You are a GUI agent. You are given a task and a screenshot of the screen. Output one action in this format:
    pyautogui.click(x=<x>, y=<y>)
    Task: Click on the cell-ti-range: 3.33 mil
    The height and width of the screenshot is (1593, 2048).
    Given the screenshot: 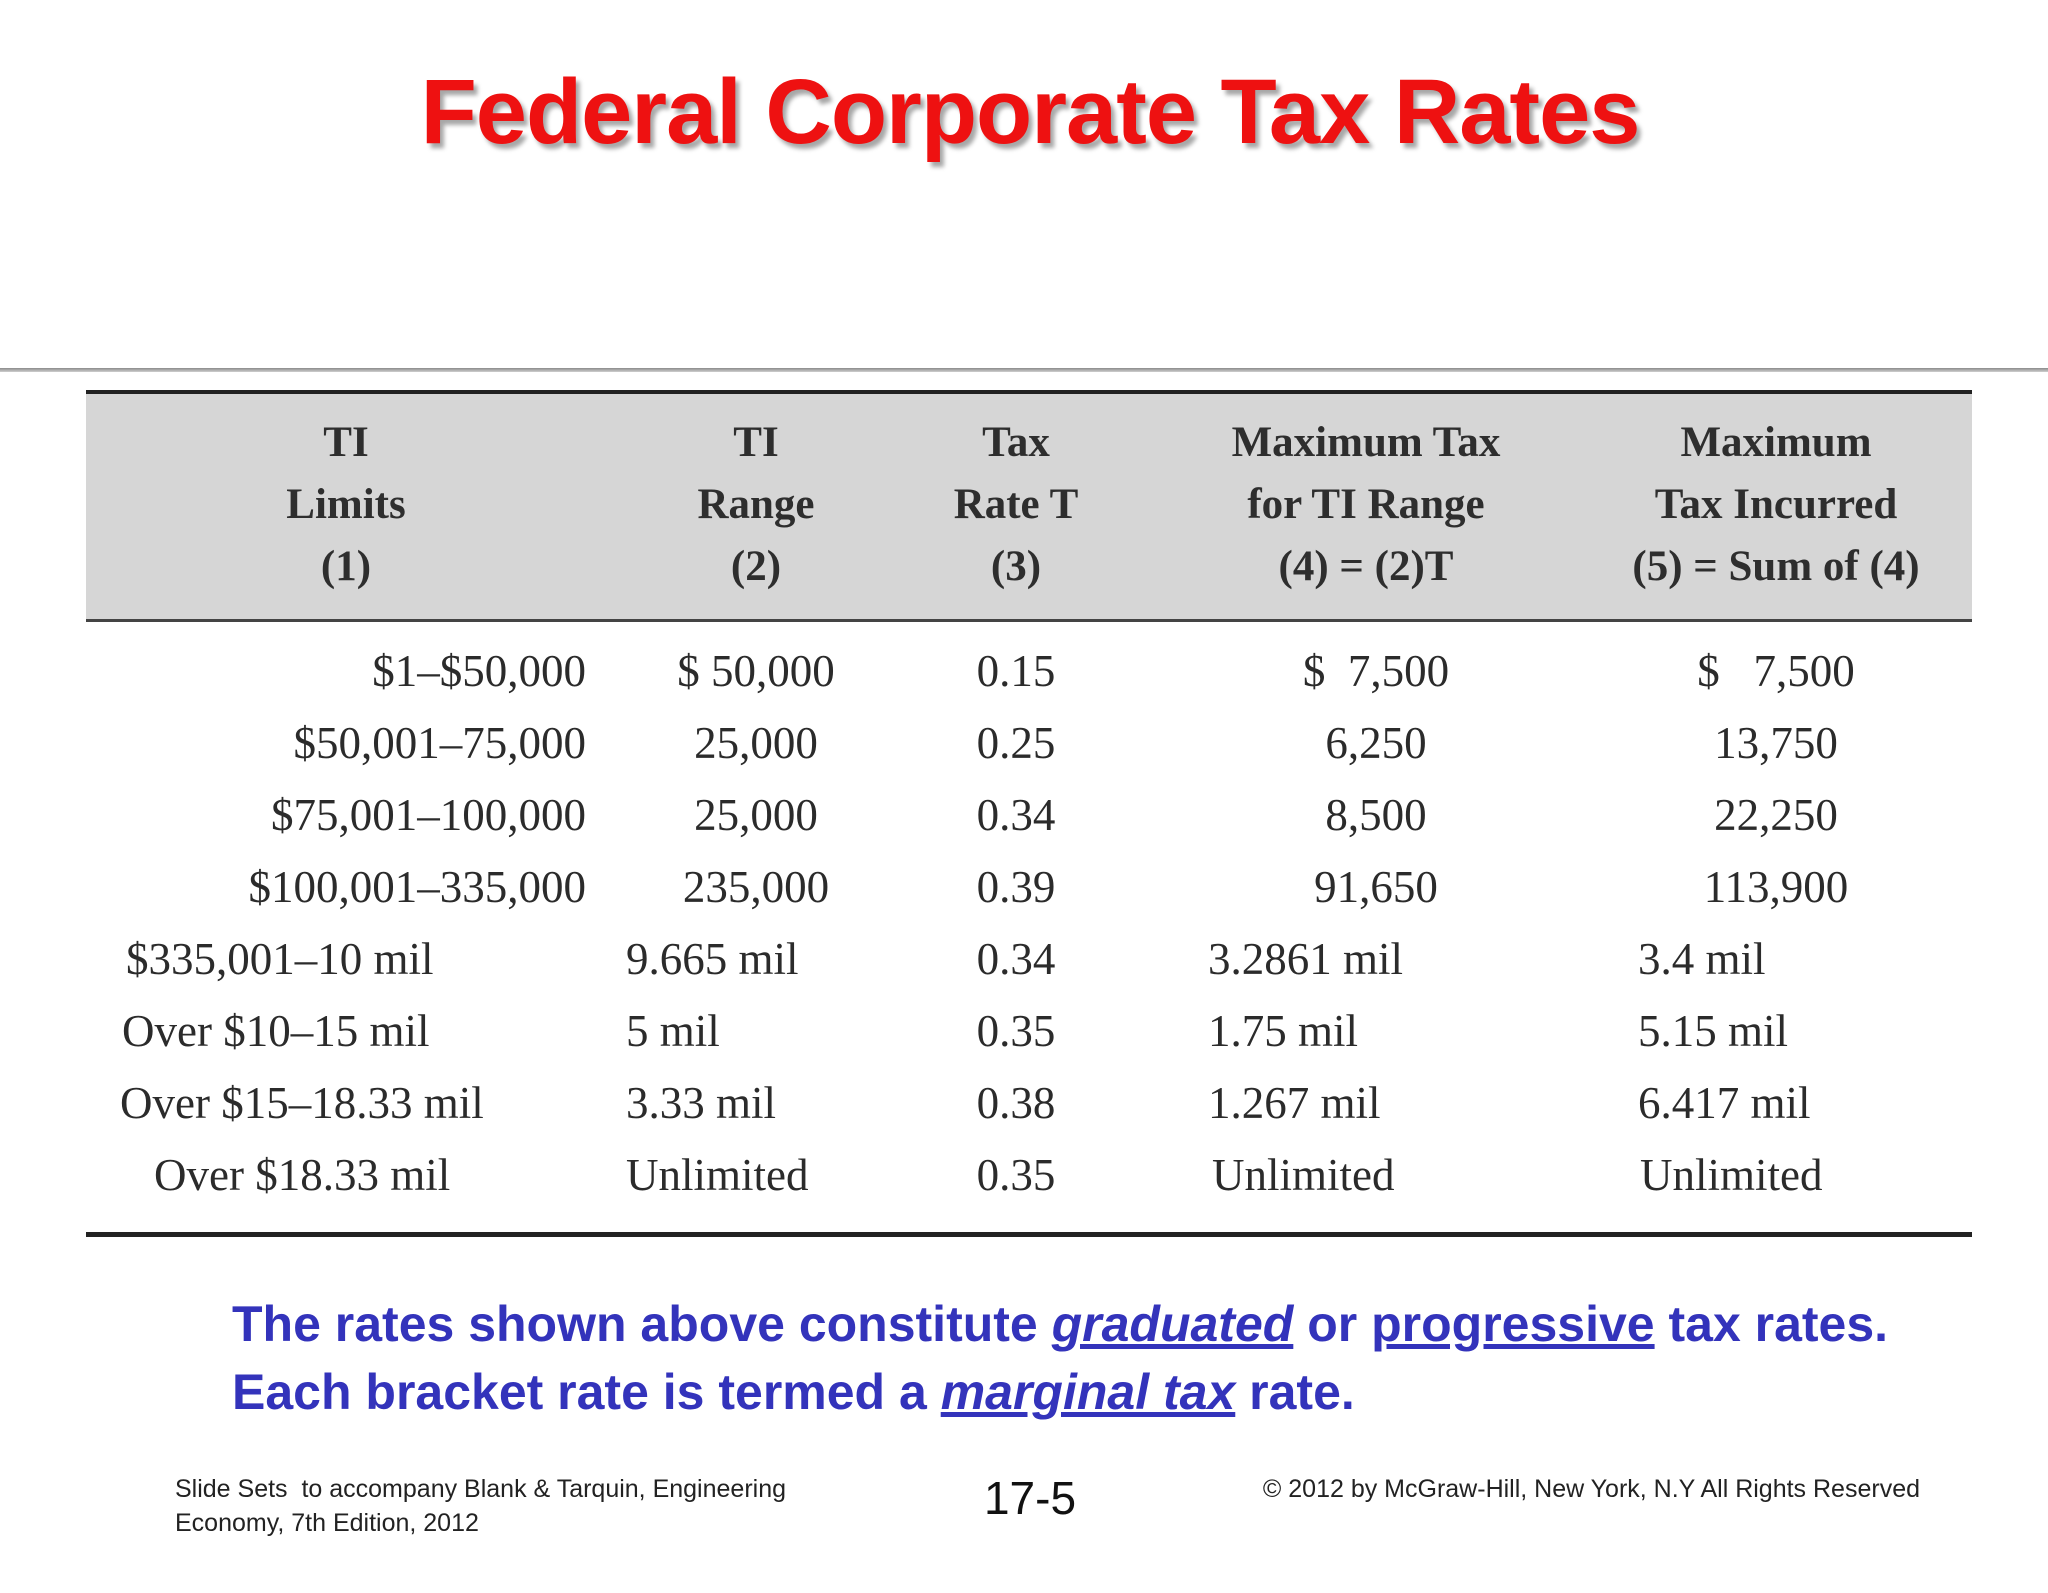 What is the action you would take?
    pyautogui.click(x=701, y=1103)
    